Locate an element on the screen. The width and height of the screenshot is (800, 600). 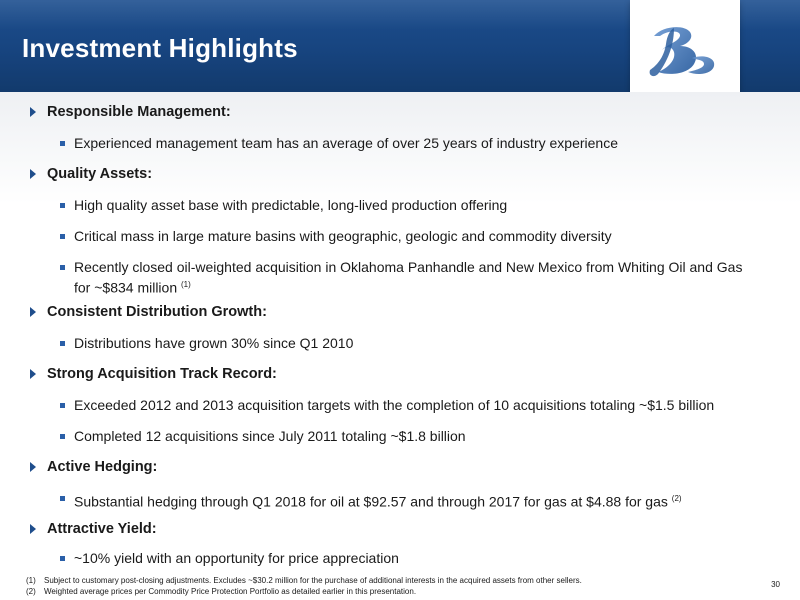
heading-text: Attractive Yield: is located at coordinates (102, 529).